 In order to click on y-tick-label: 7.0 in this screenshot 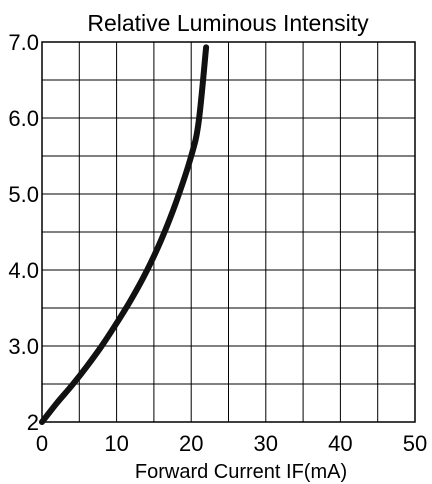, I will do `click(23, 42)`.